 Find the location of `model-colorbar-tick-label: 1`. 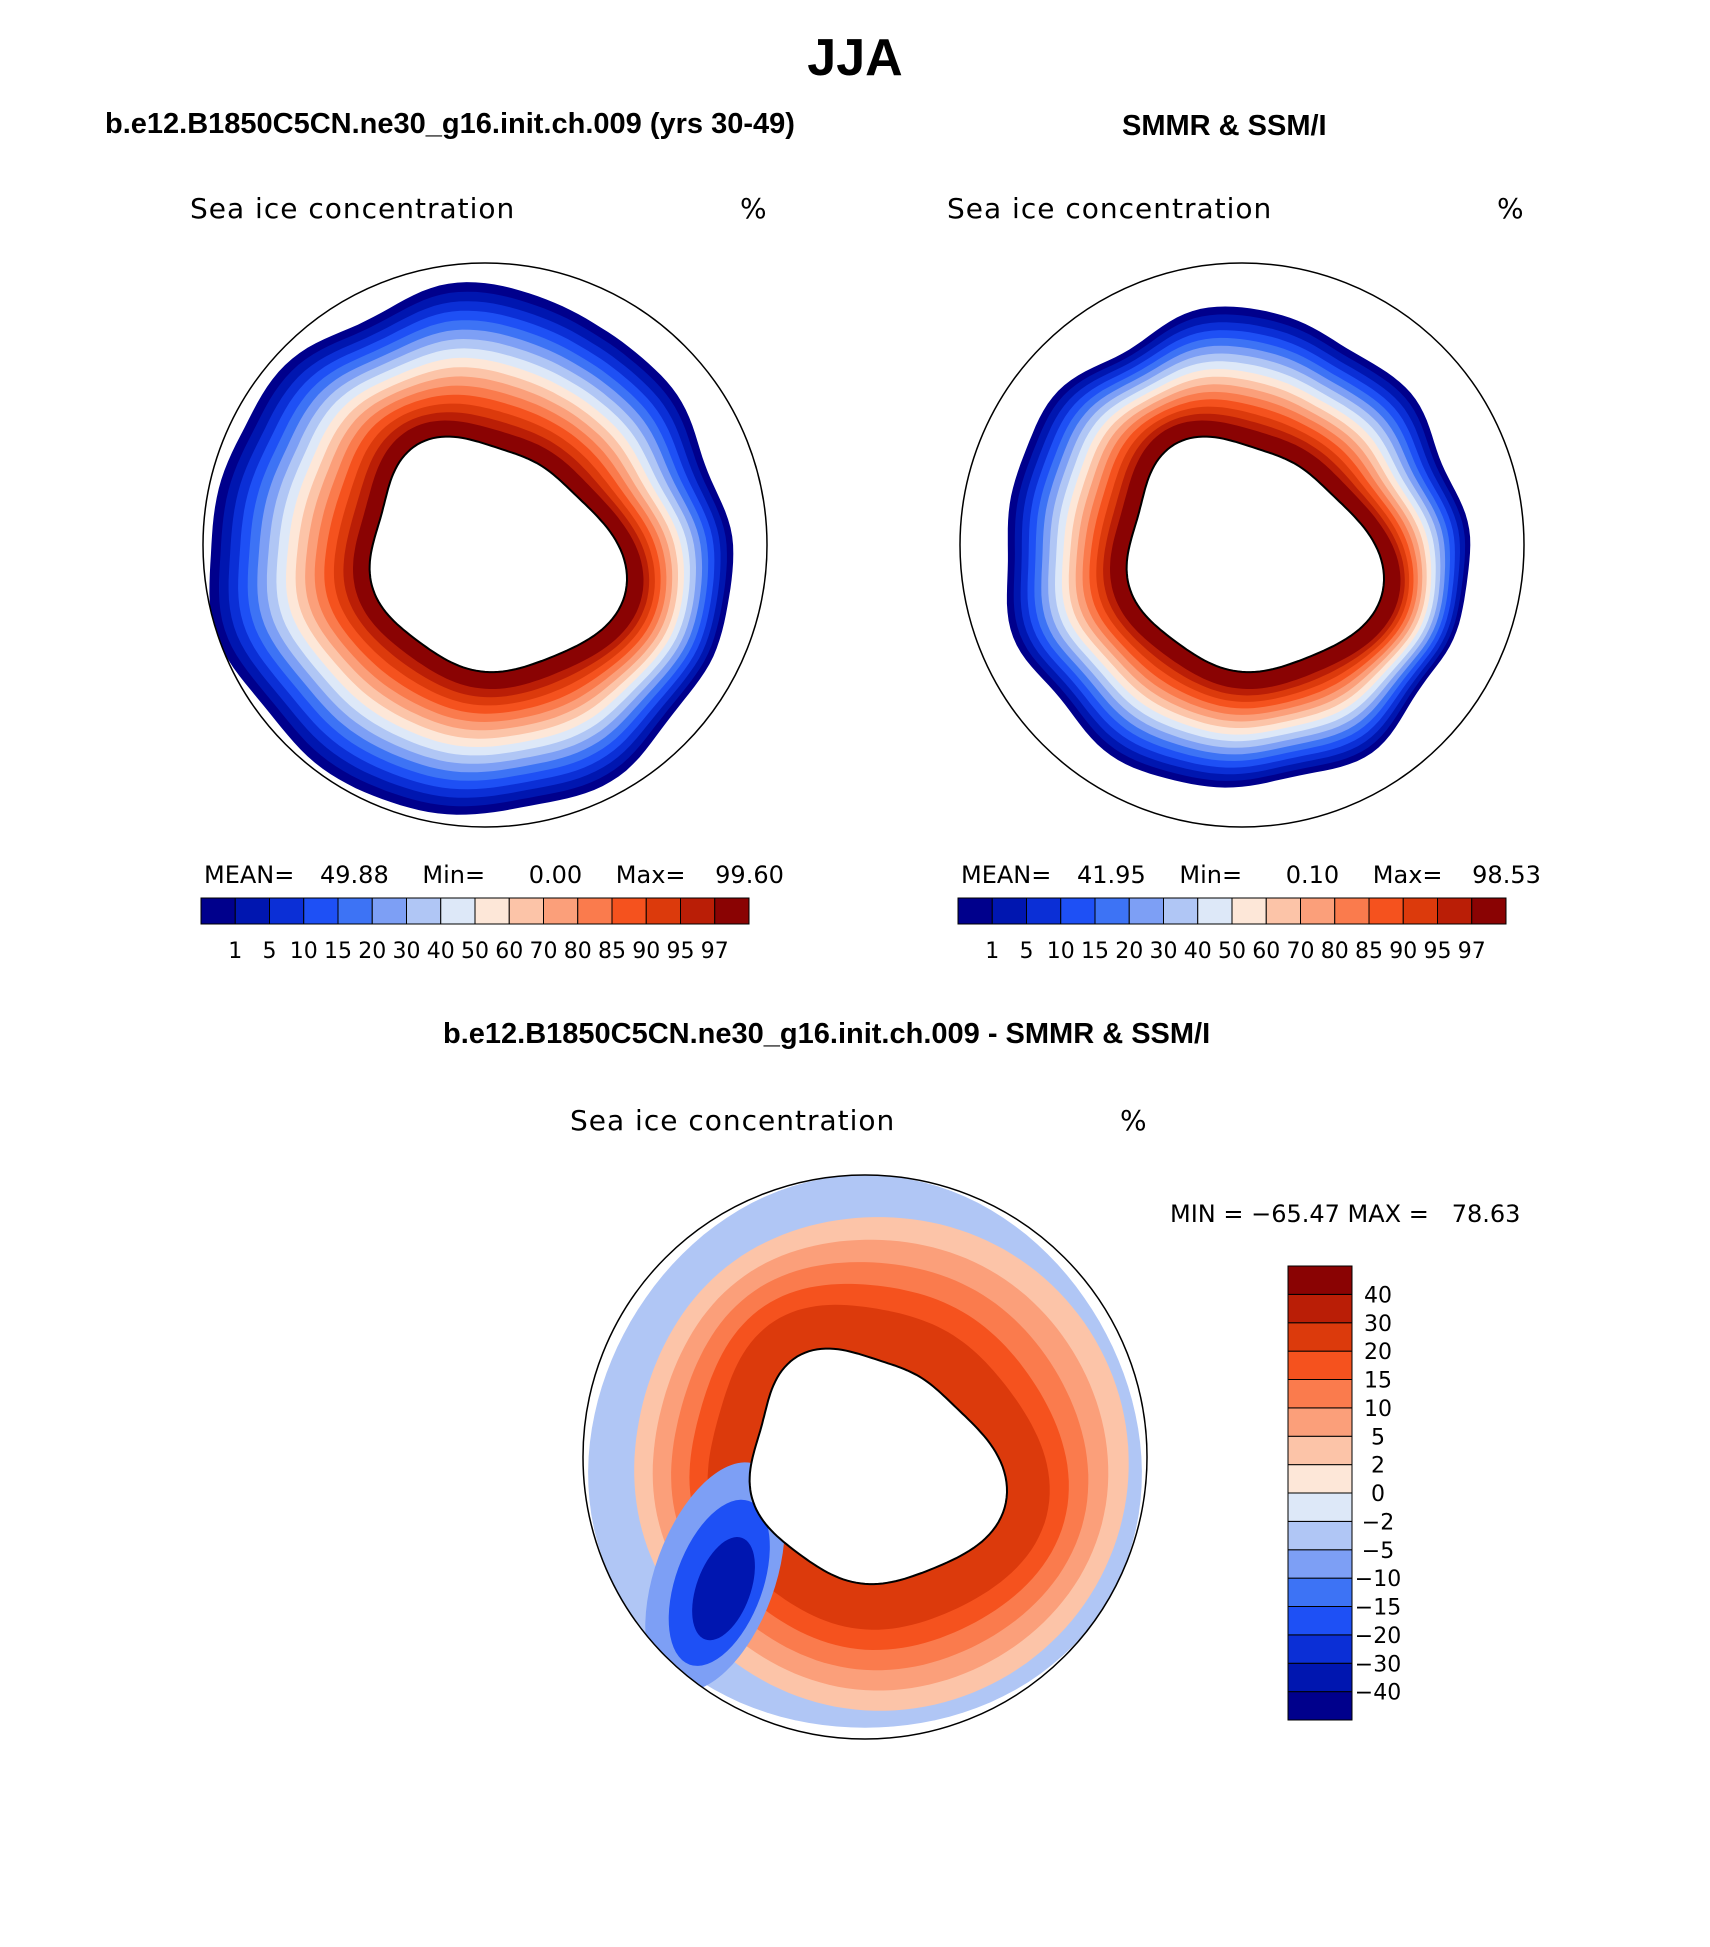

model-colorbar-tick-label: 1 is located at coordinates (235, 951).